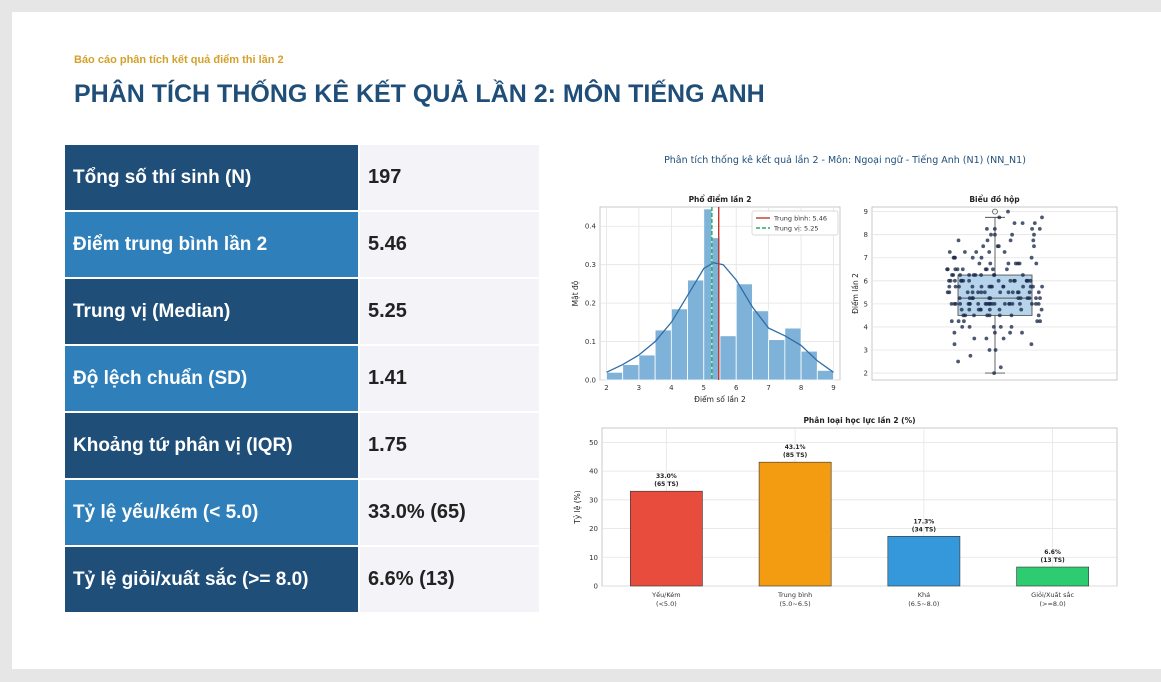  I want to click on stat-value: 1.41, so click(449, 378).